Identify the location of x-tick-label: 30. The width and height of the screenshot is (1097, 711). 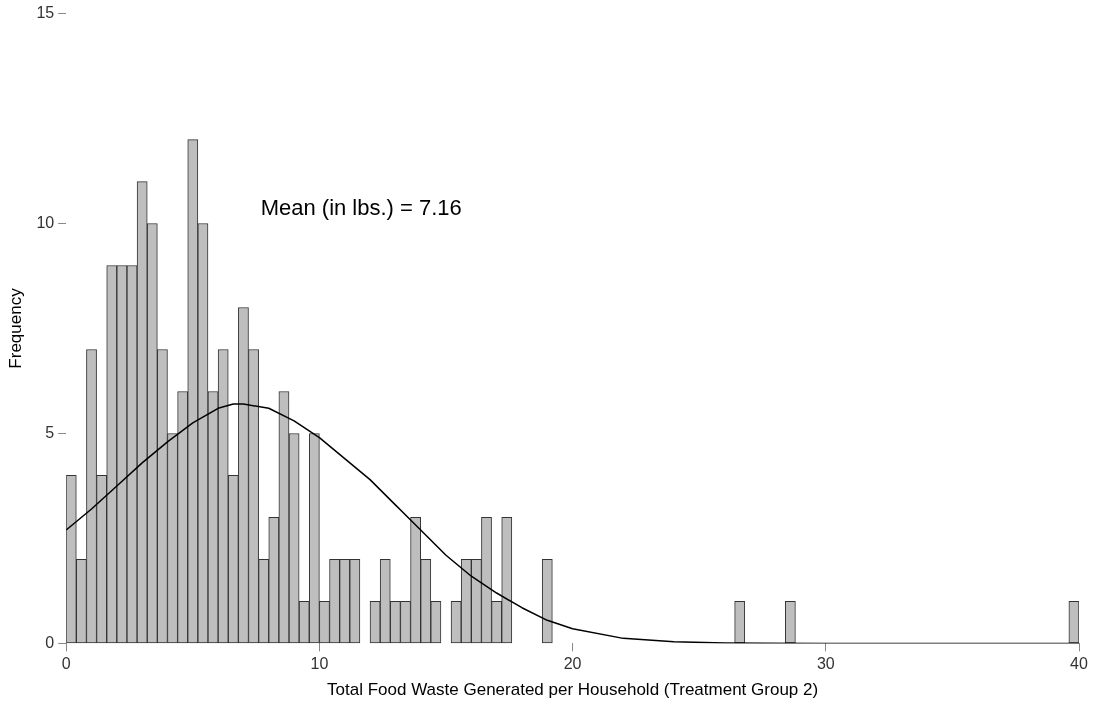
(825, 664).